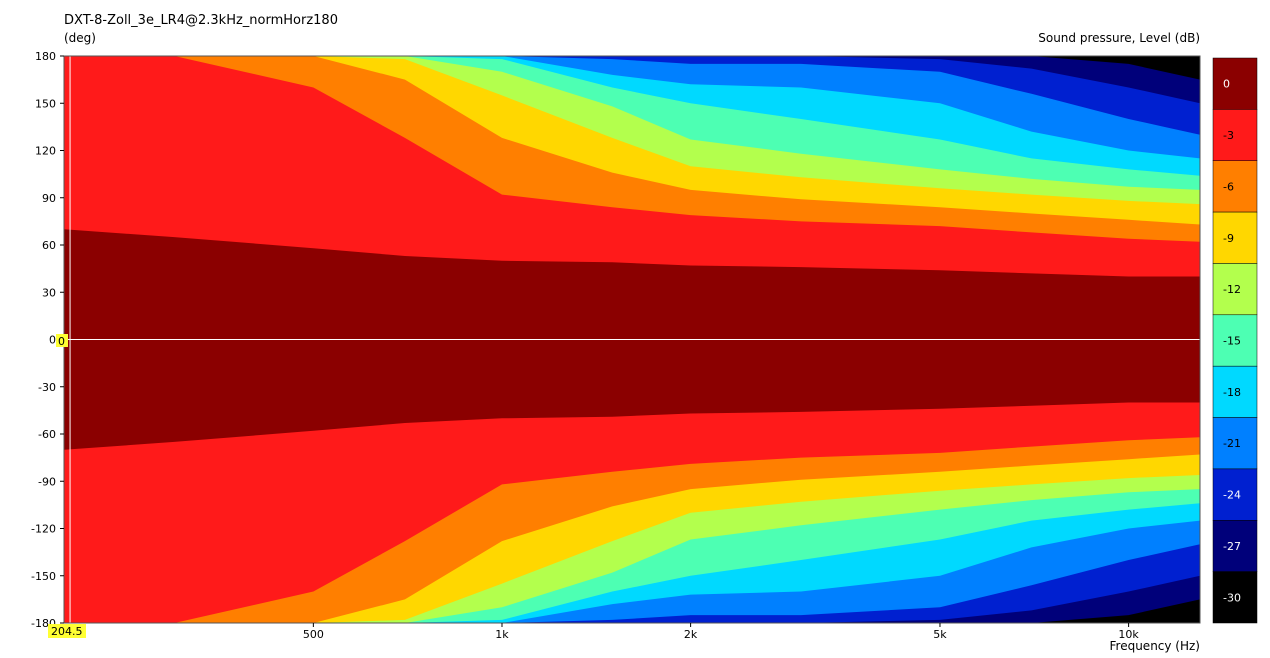  I want to click on colorbar-level-label: 0, so click(1226, 84).